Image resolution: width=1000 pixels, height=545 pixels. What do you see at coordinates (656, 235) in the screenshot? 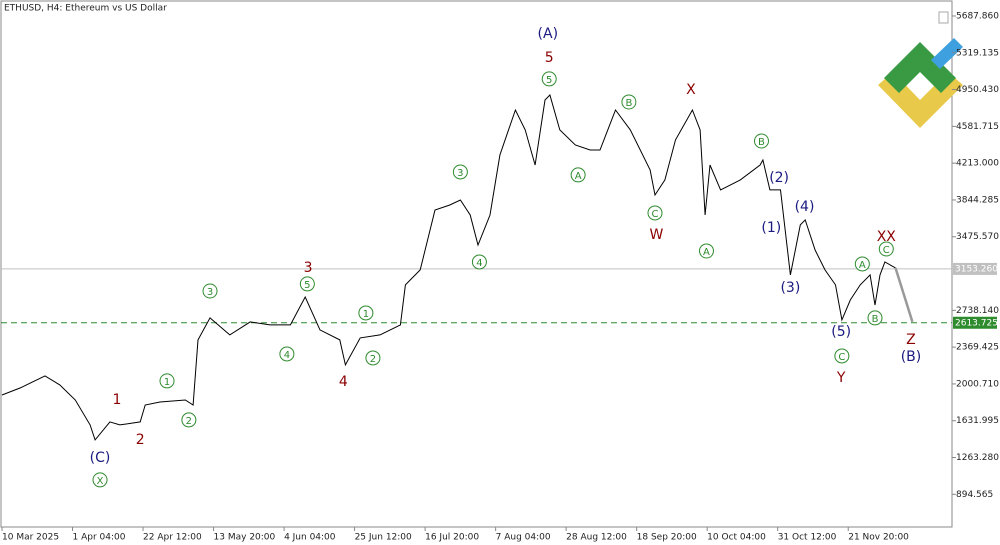
I see `wave-label: W` at bounding box center [656, 235].